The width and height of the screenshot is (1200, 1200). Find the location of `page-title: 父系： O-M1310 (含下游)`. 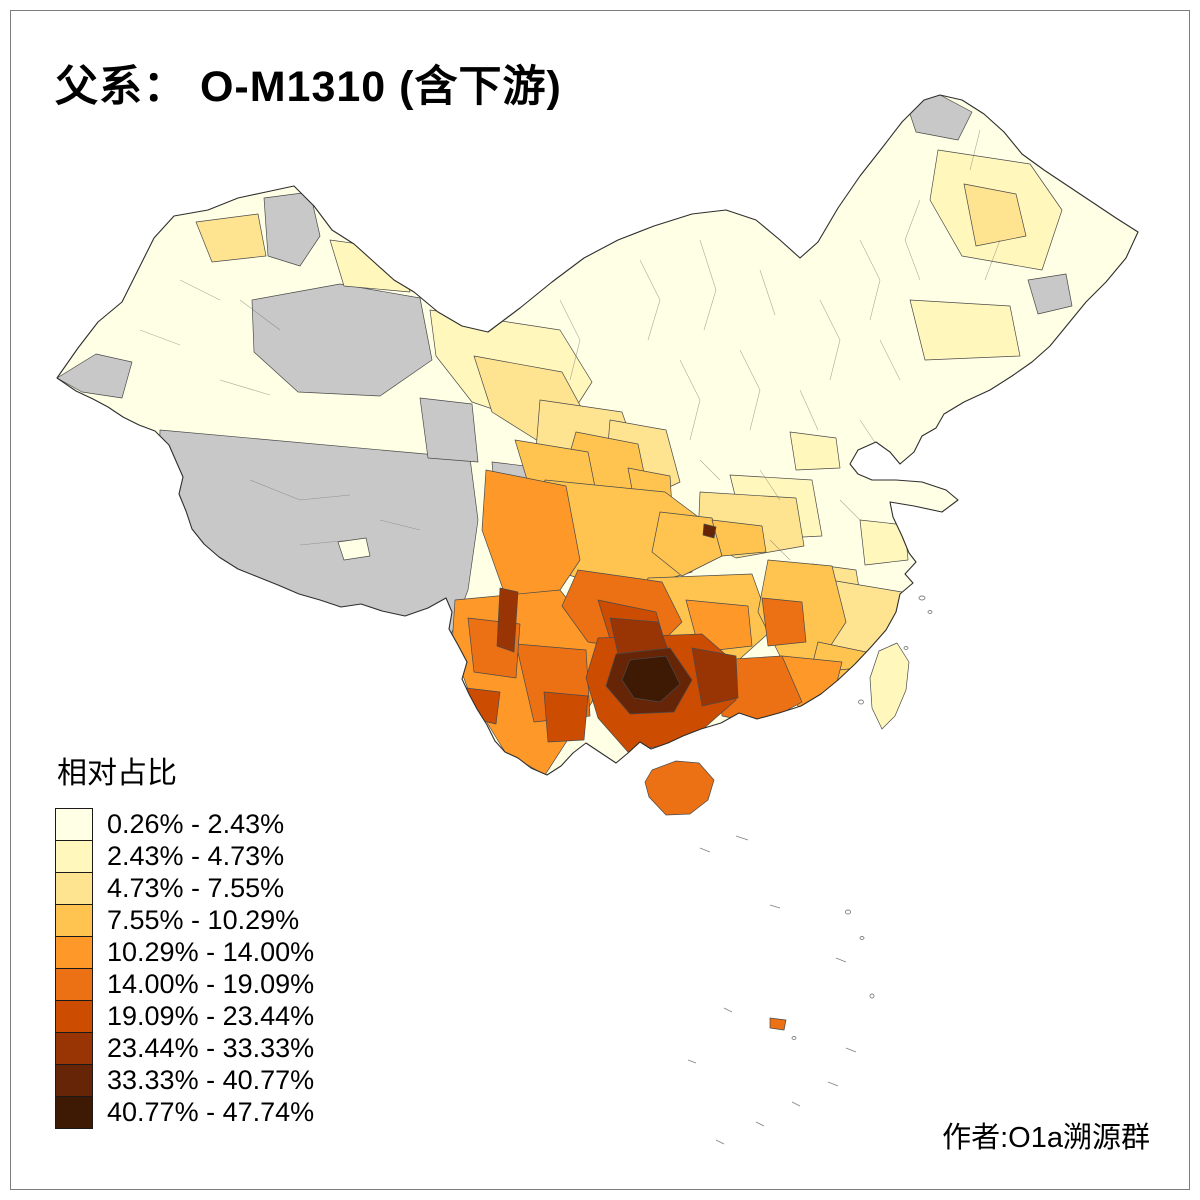

page-title: 父系： O-M1310 (含下游) is located at coordinates (308, 87).